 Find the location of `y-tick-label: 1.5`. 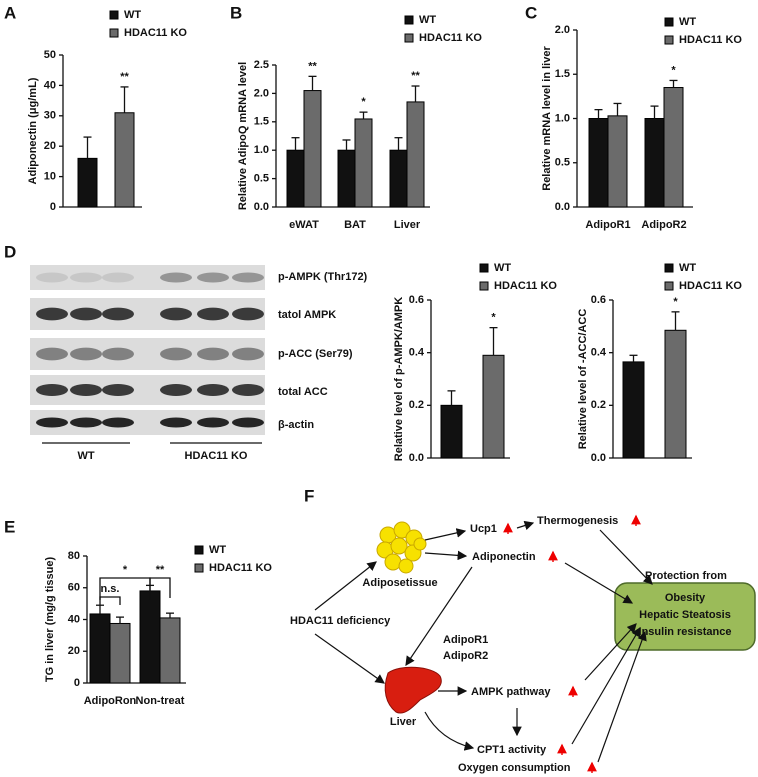

y-tick-label: 1.5 is located at coordinates (261, 122).